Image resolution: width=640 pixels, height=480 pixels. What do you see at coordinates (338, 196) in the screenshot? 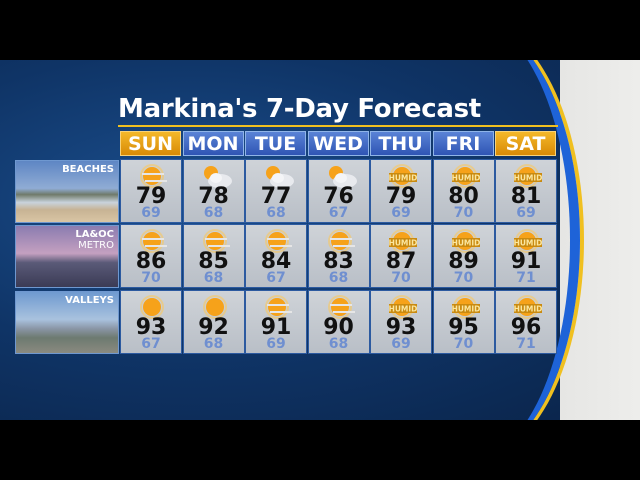
I see `high-temp: 76` at bounding box center [338, 196].